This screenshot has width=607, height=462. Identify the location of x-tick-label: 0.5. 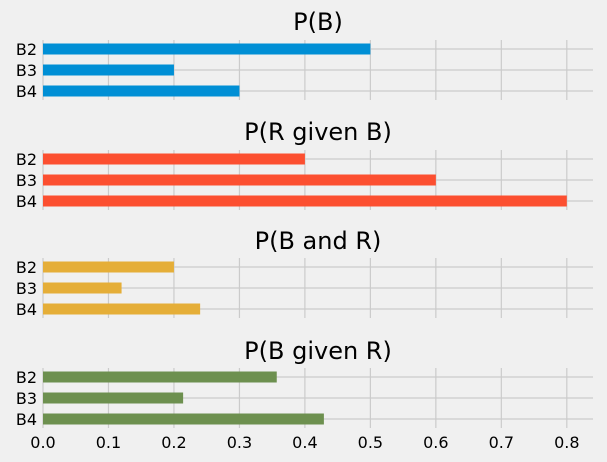
(370, 442).